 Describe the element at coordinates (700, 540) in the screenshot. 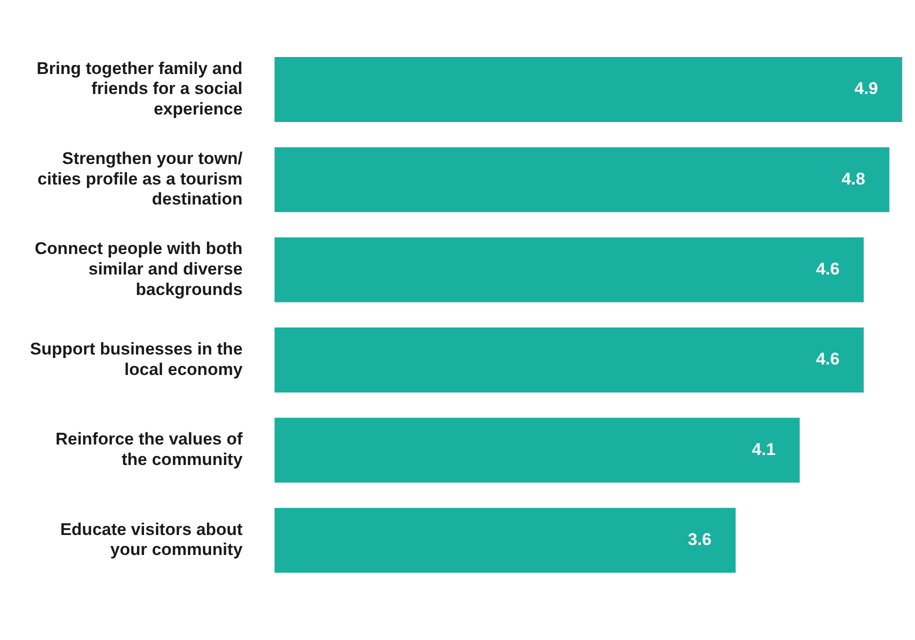

I see `data-label: 3.6` at that location.